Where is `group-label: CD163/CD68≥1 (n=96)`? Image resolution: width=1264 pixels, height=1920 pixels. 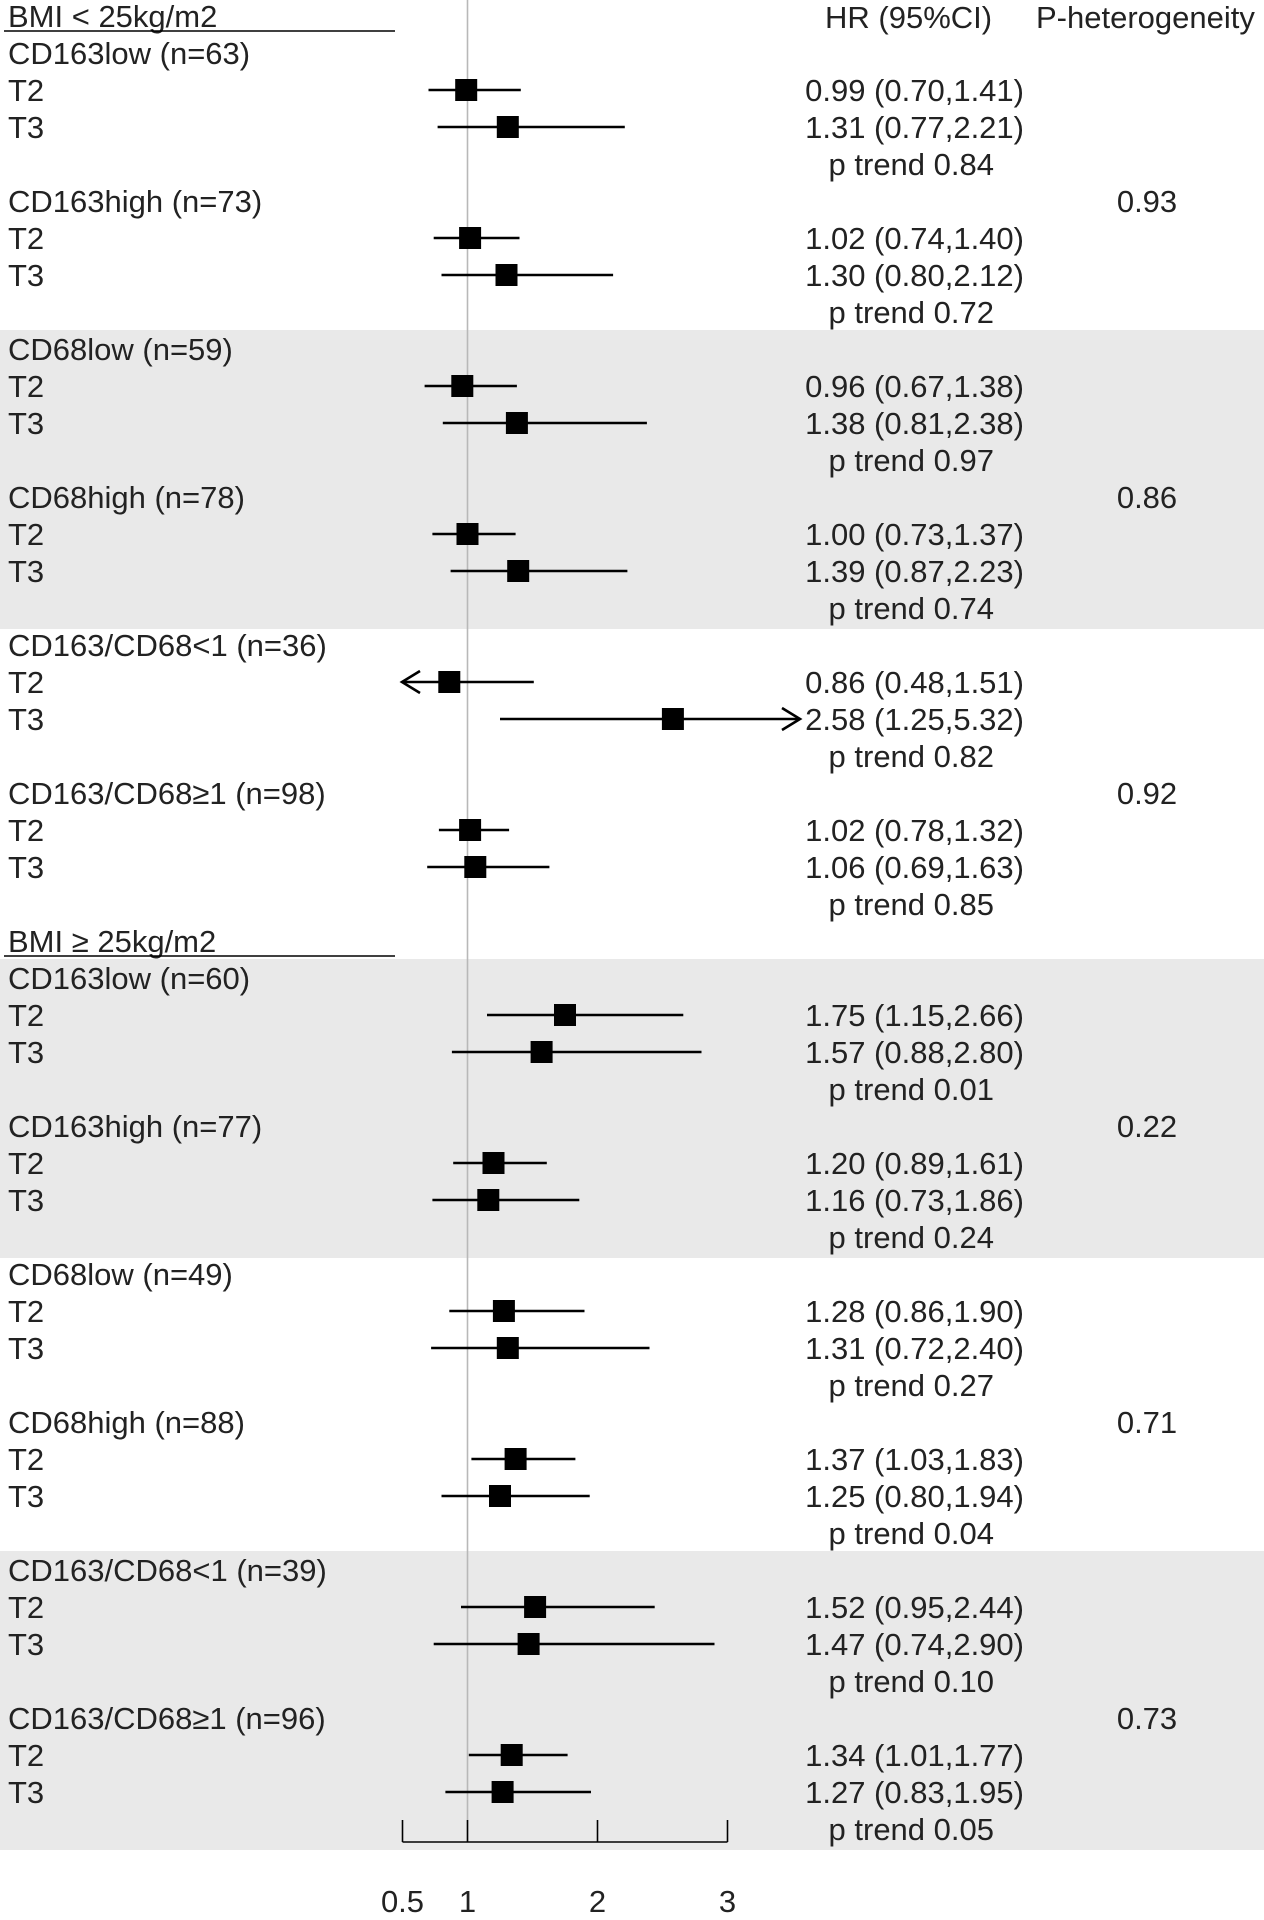
group-label: CD163/CD68≥1 (n=96) is located at coordinates (167, 1718).